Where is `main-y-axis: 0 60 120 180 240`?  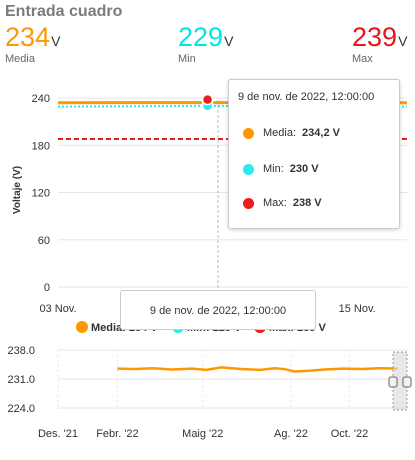
main-y-axis: 0 60 120 180 240 is located at coordinates (41, 193).